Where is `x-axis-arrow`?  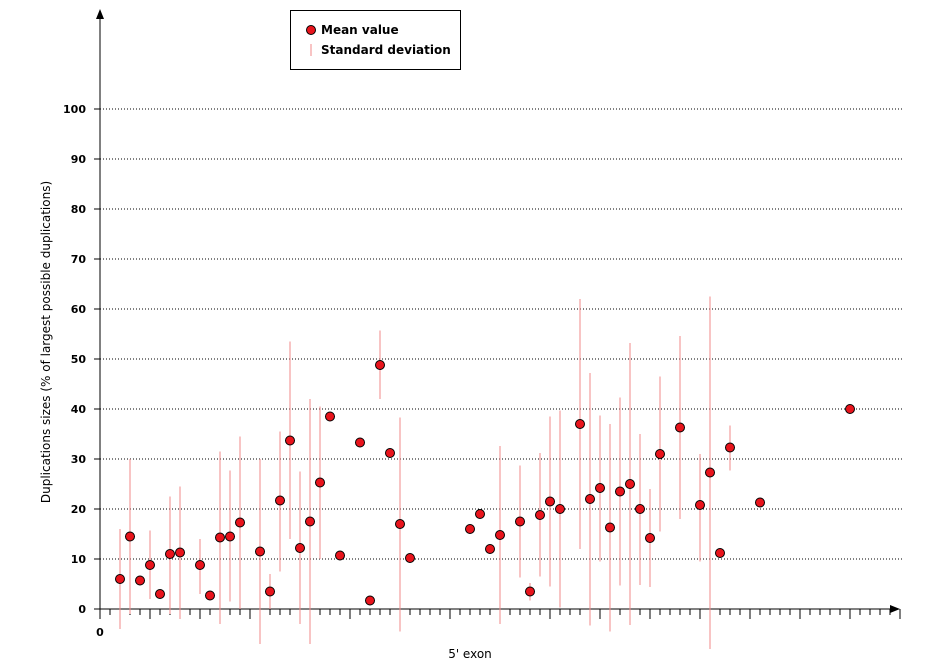
x-axis-arrow is located at coordinates (895, 609).